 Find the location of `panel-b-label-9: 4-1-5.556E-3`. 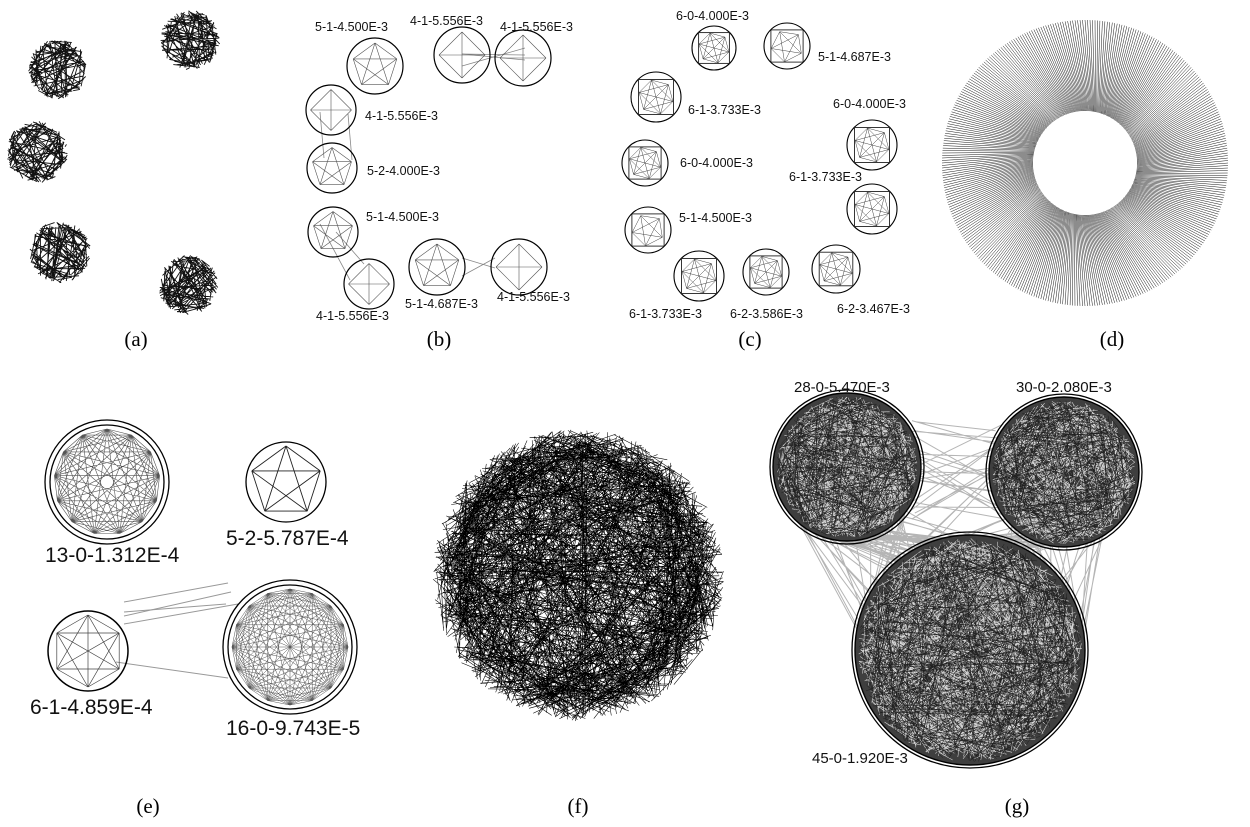

panel-b-label-9: 4-1-5.556E-3 is located at coordinates (352, 316).